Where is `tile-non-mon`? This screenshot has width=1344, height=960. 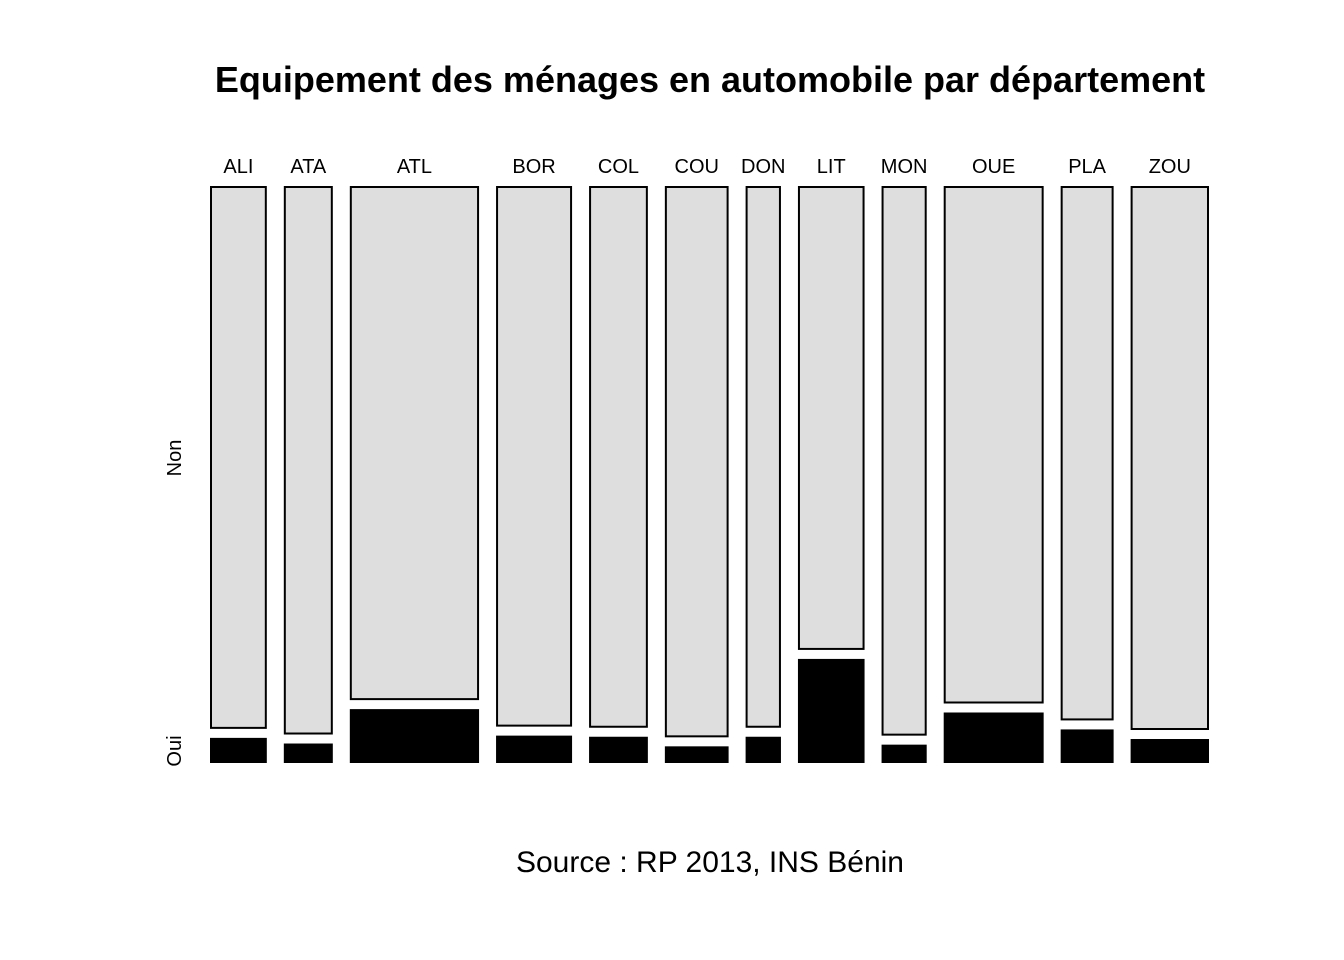
tile-non-mon is located at coordinates (904, 461).